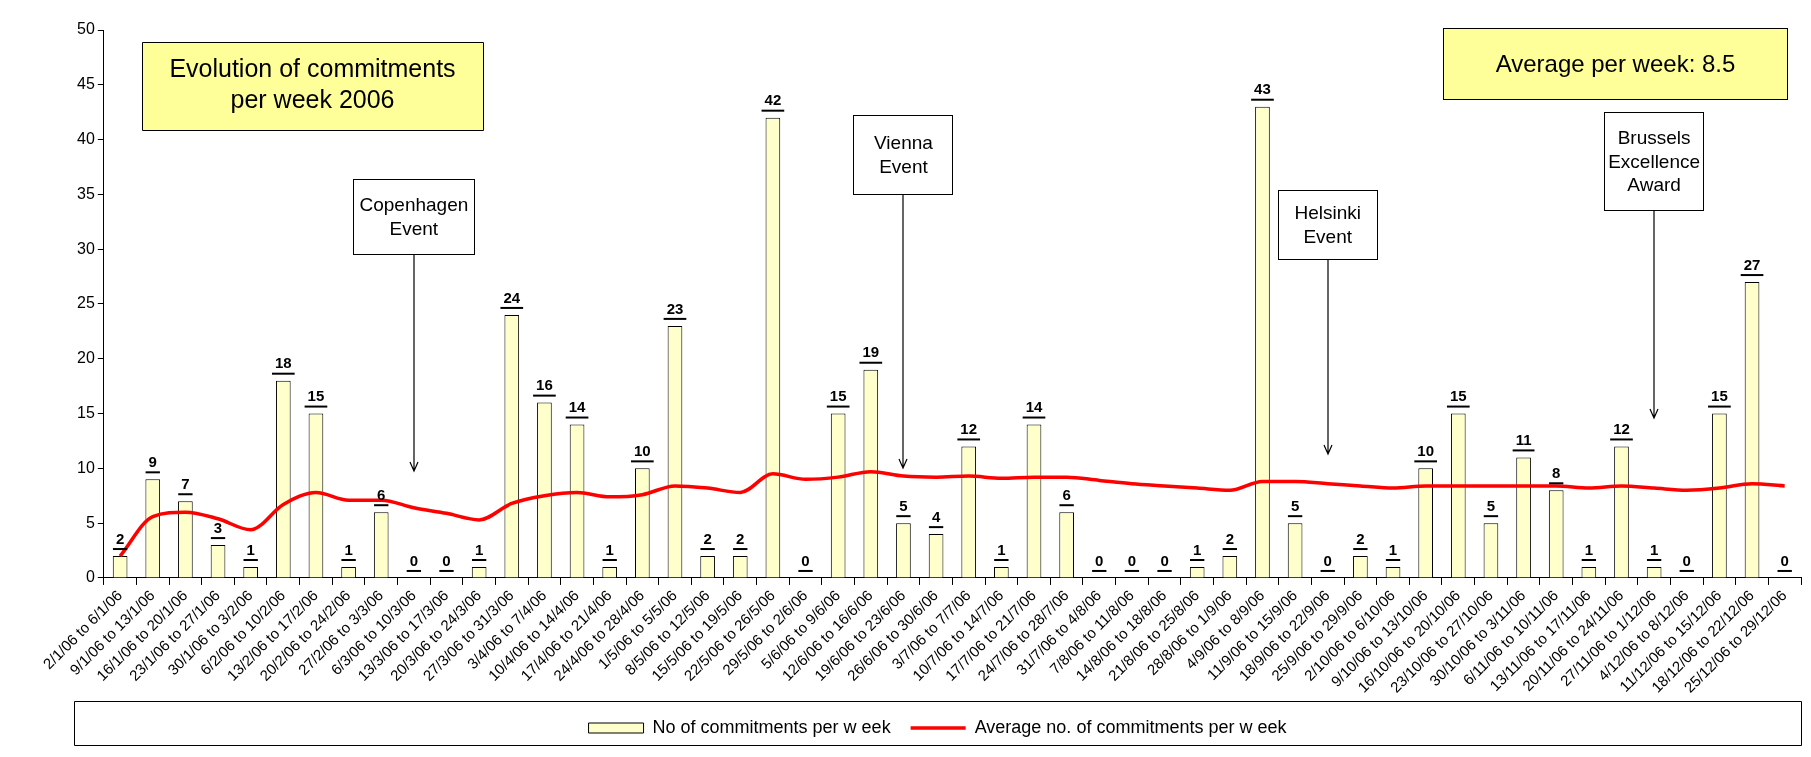 The width and height of the screenshot is (1811, 757). Describe the element at coordinates (86, 303) in the screenshot. I see `y-tick-label: 25` at that location.